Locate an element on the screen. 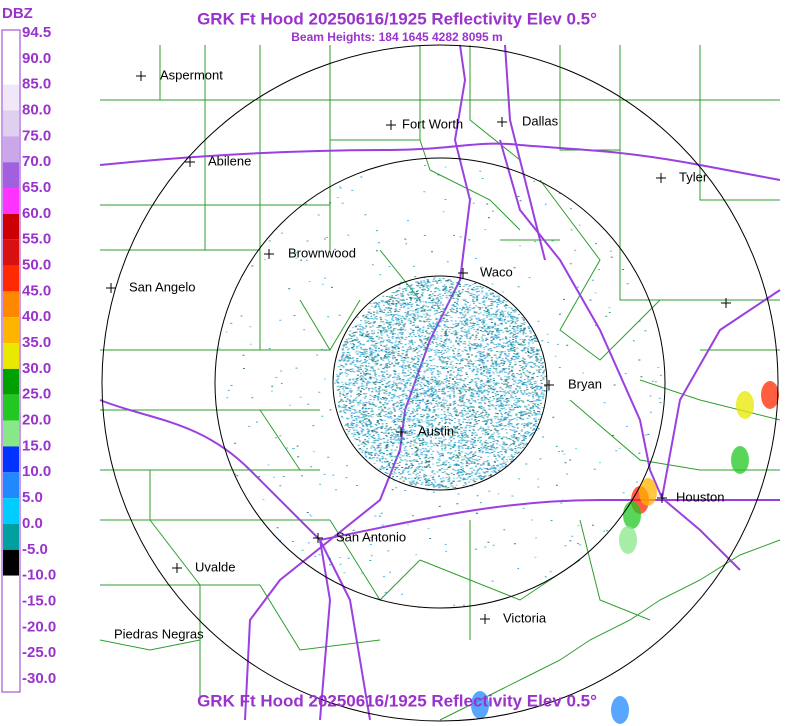 This screenshot has height=726, width=797. legend-label: 15.0 is located at coordinates (36, 445).